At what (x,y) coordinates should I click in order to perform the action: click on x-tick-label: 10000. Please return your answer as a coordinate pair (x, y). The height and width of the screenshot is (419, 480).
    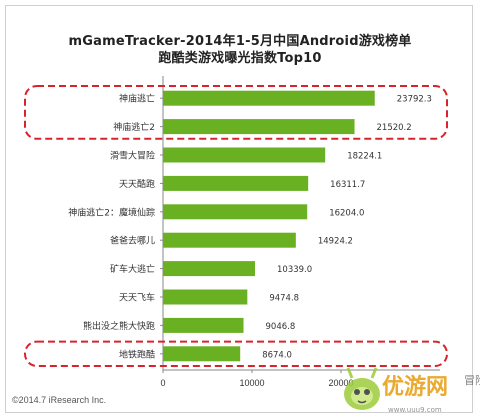
    Looking at the image, I should click on (251, 383).